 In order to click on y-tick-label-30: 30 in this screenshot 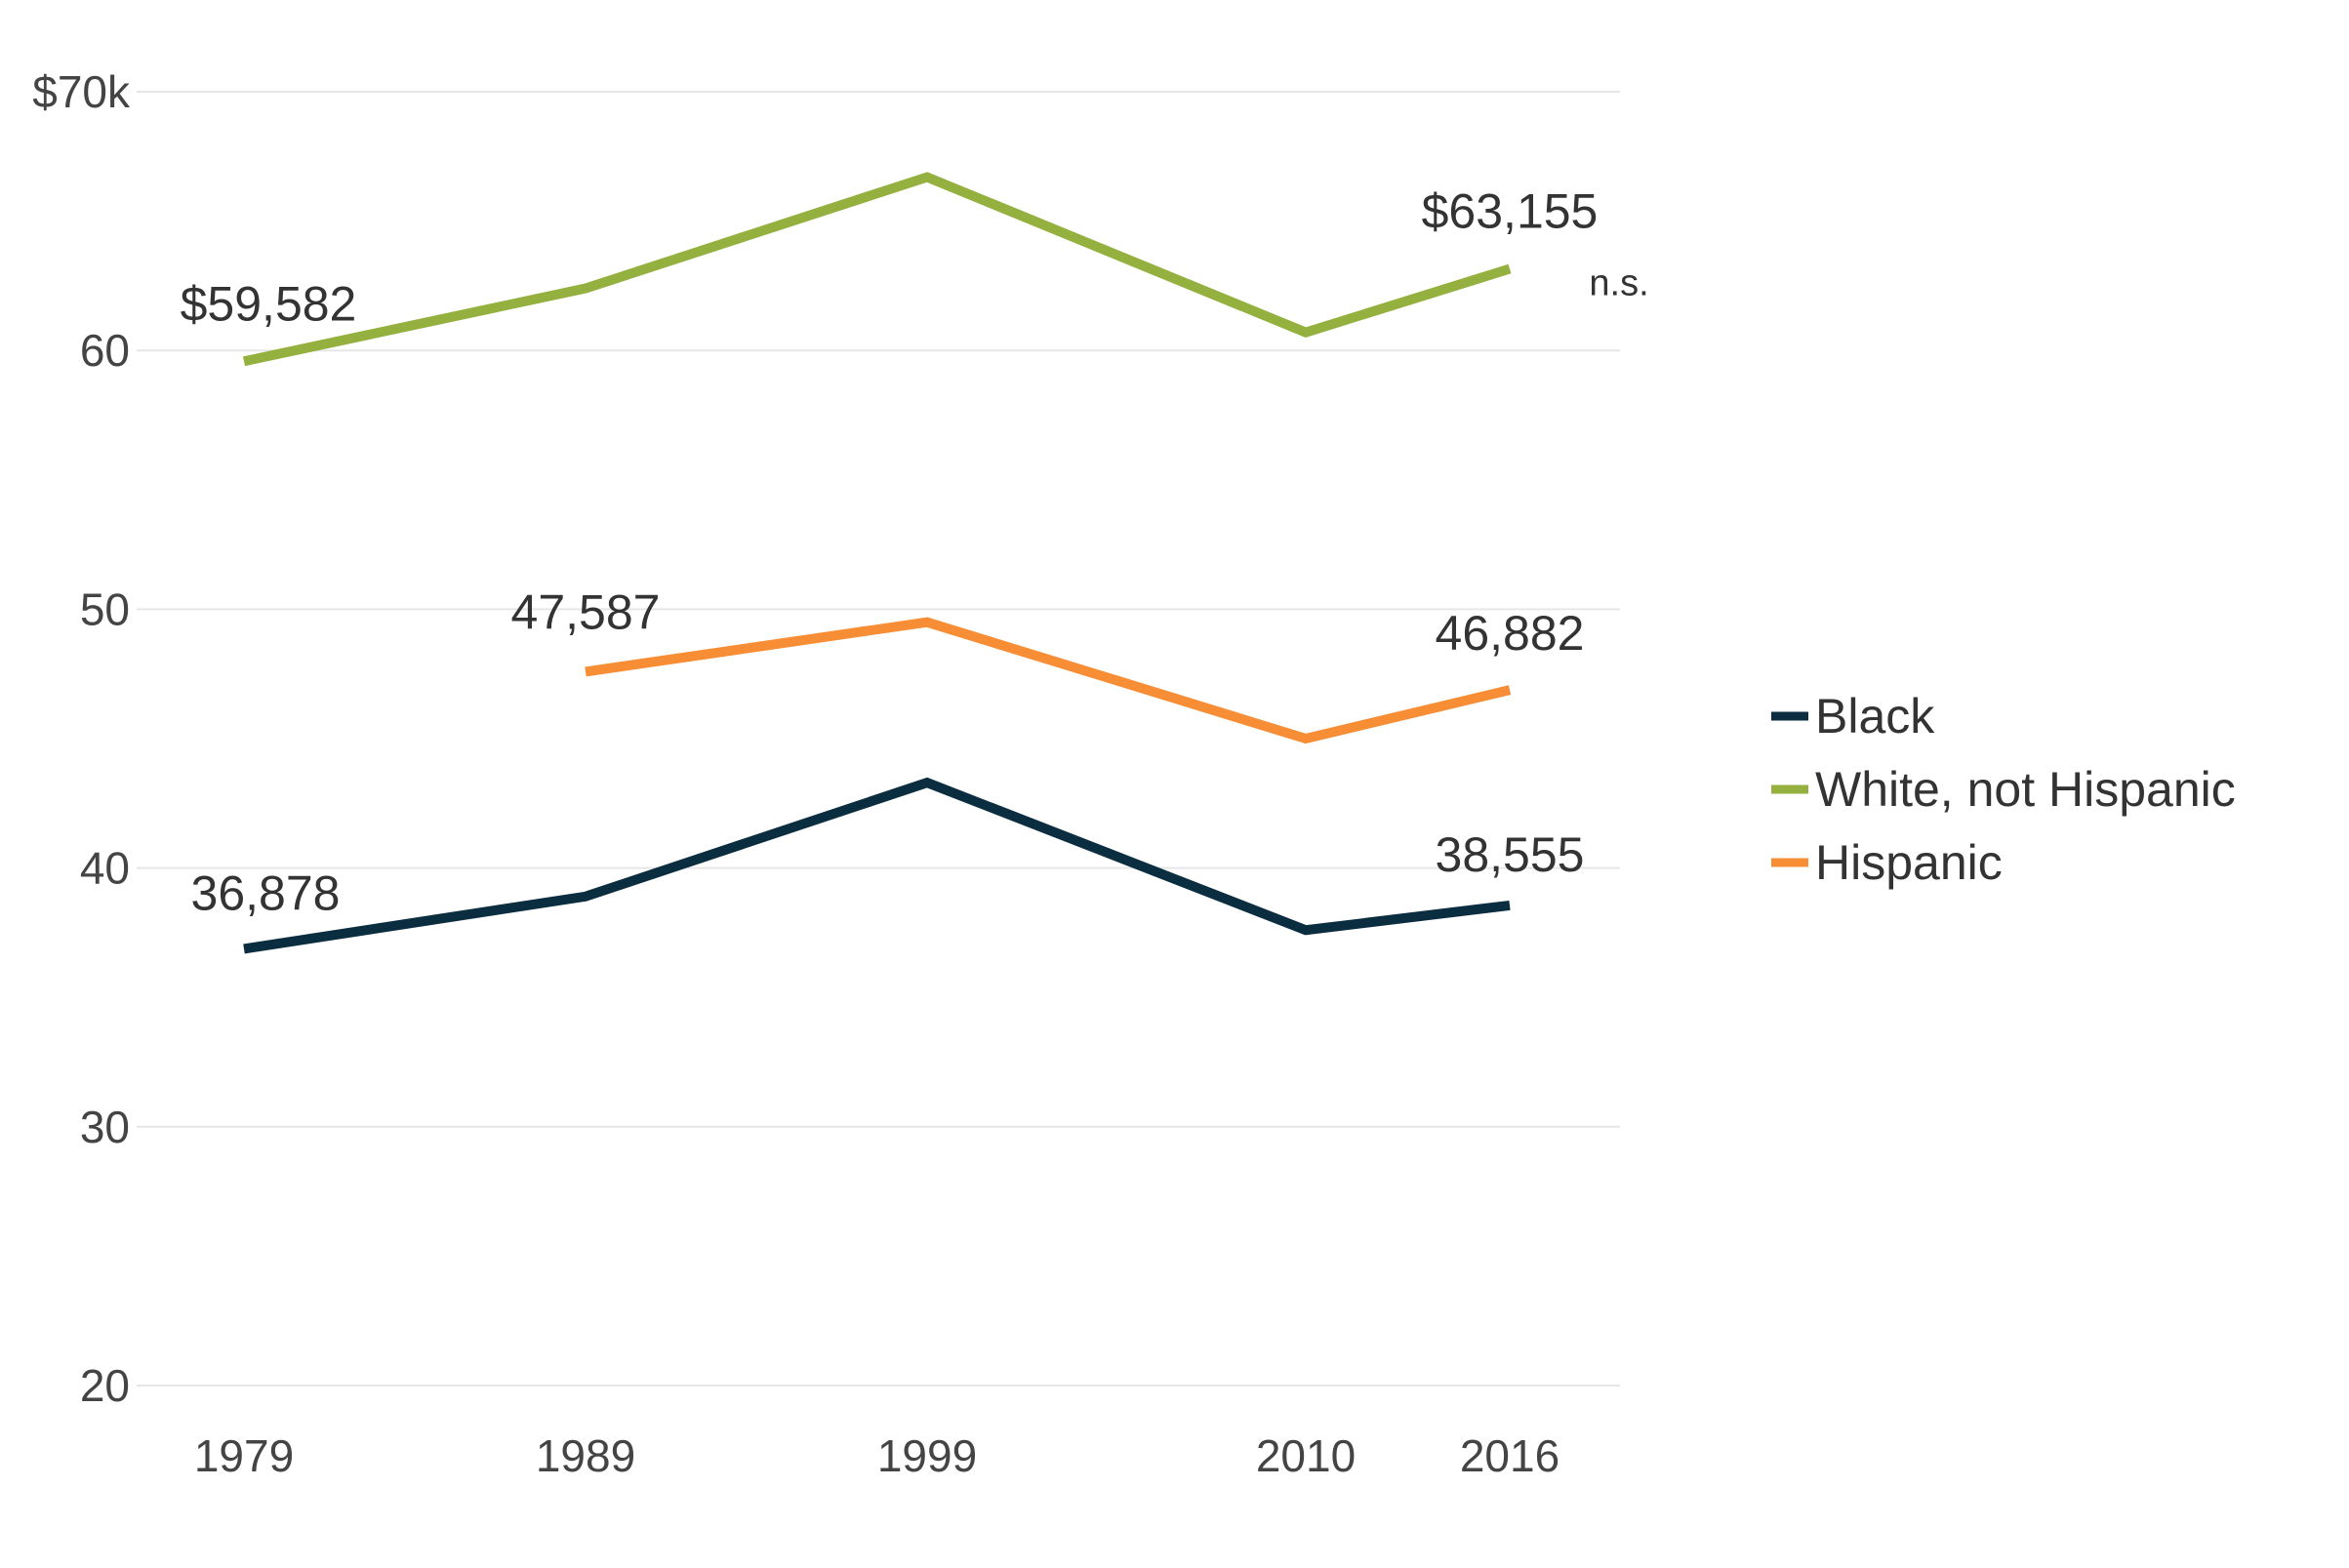, I will do `click(105, 1127)`.